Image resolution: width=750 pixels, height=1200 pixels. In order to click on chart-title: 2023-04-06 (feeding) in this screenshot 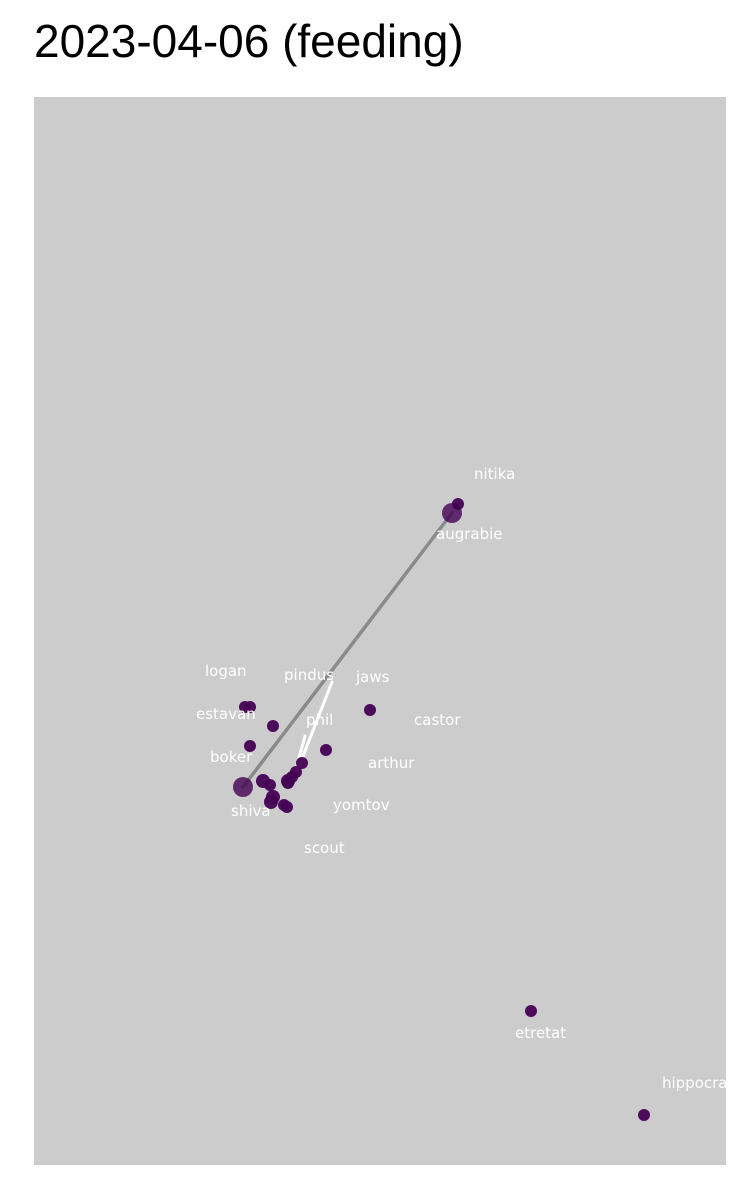, I will do `click(249, 41)`.